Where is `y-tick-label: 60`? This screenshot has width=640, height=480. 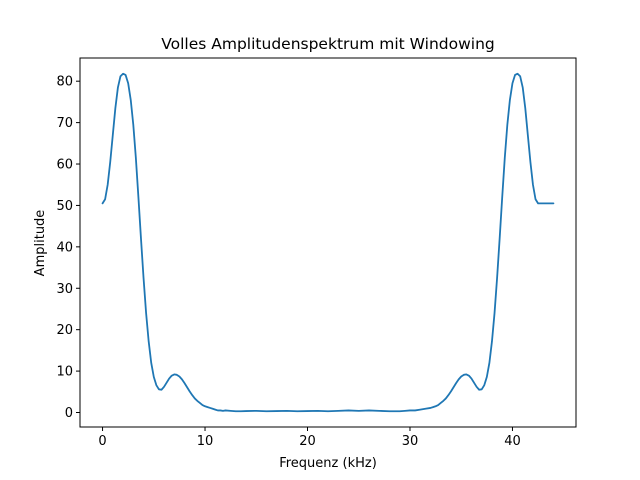
y-tick-label: 60 is located at coordinates (64, 165).